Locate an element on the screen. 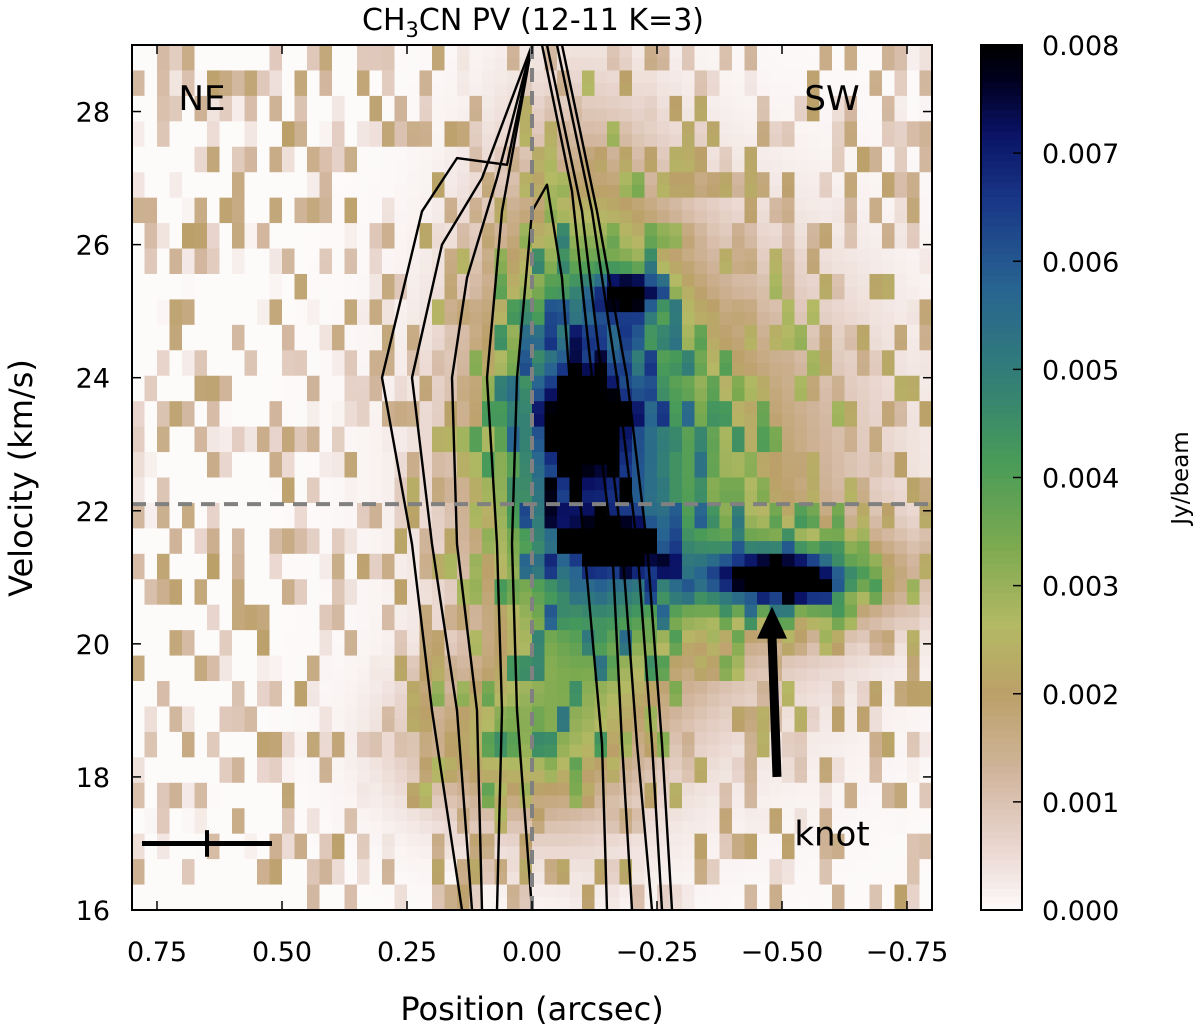  contour-line is located at coordinates (617, 477).